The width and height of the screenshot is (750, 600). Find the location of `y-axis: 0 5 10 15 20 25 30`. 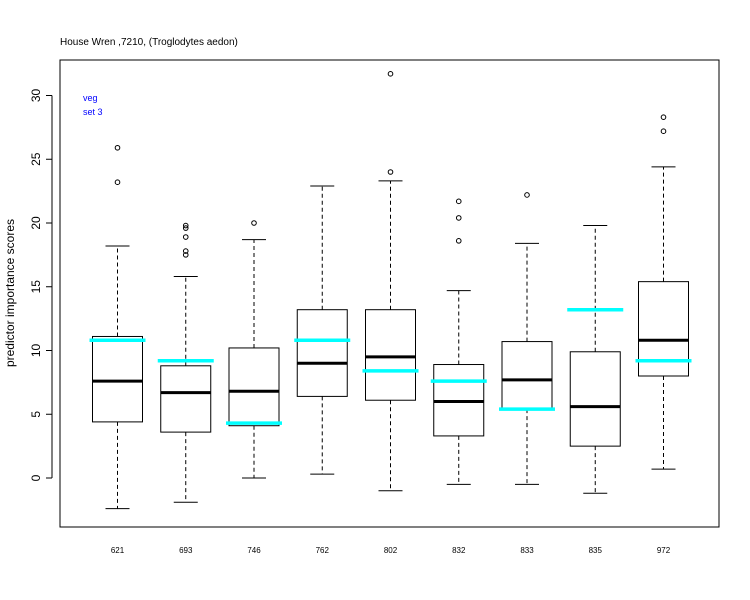

y-axis: 0 5 10 15 20 25 30 is located at coordinates (41, 285).